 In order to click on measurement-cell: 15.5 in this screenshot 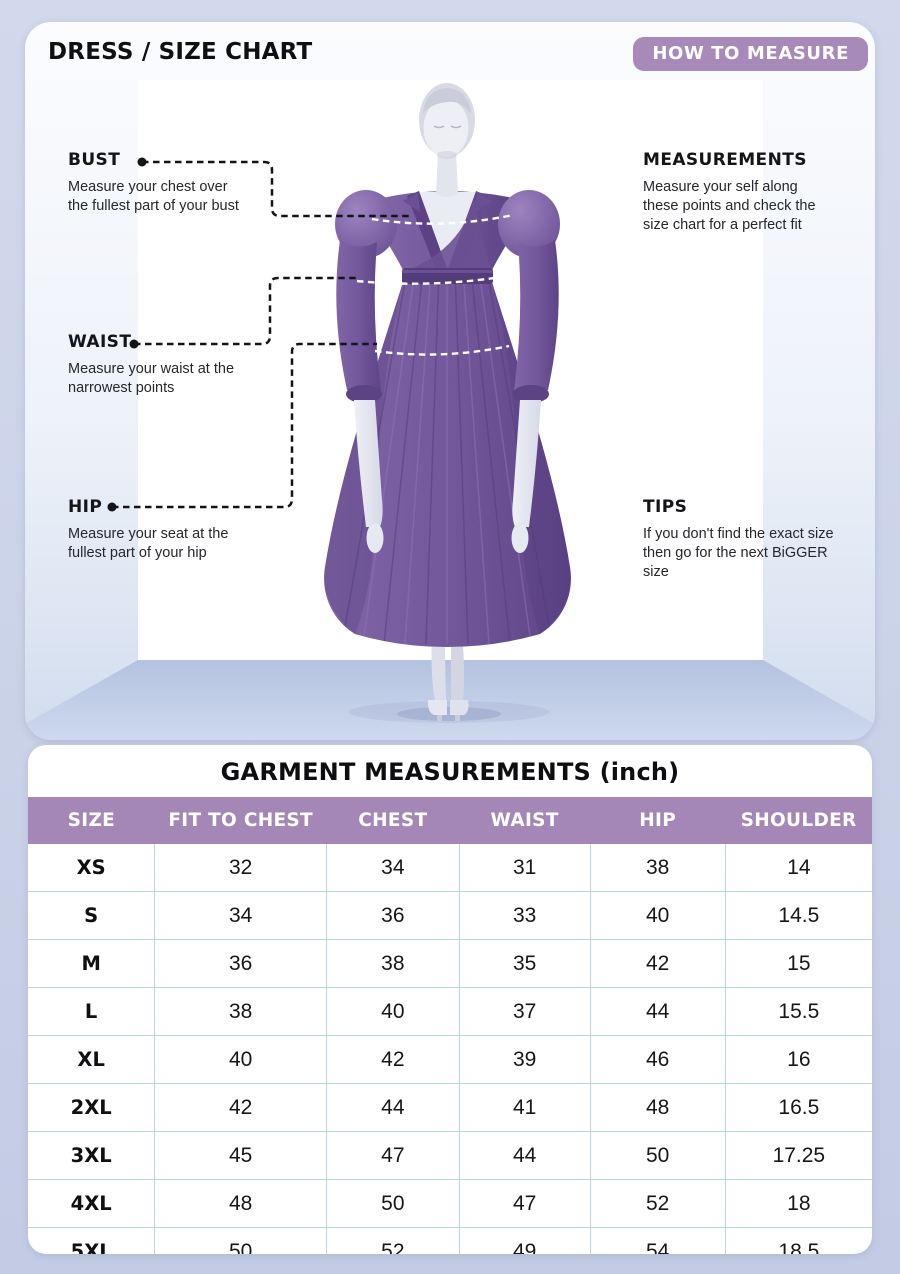, I will do `click(798, 1011)`.